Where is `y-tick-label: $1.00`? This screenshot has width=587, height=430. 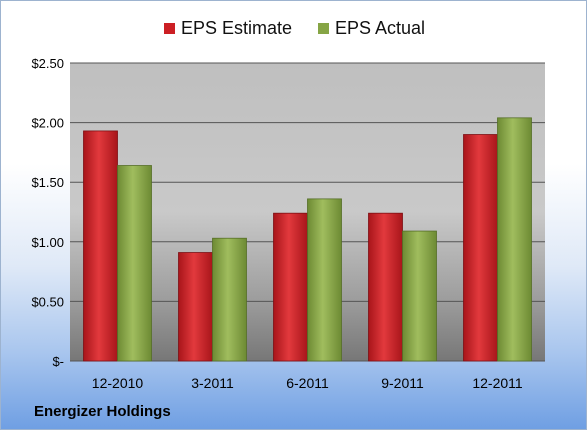 y-tick-label: $1.00 is located at coordinates (47, 242).